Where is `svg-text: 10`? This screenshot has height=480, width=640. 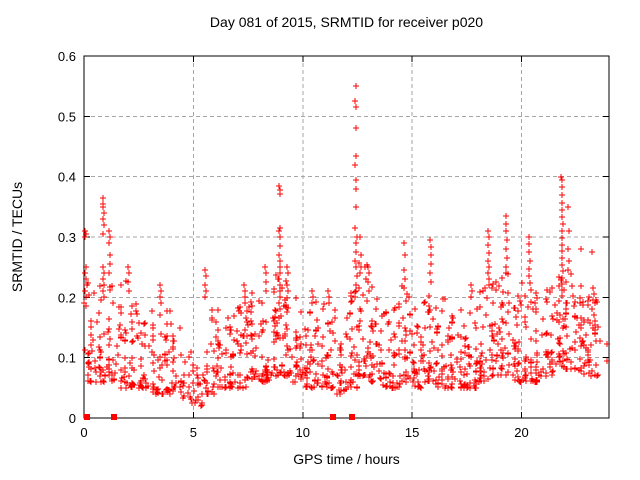 svg-text: 10 is located at coordinates (303, 432).